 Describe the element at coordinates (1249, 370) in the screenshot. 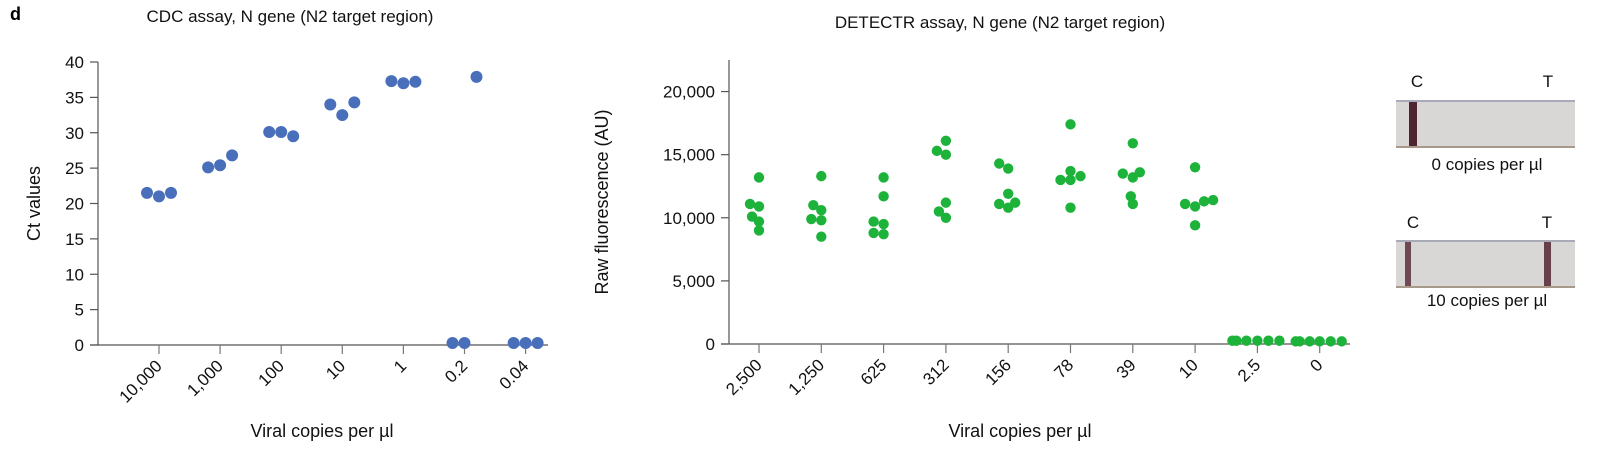

I see `x-tick-label: 2.5` at that location.